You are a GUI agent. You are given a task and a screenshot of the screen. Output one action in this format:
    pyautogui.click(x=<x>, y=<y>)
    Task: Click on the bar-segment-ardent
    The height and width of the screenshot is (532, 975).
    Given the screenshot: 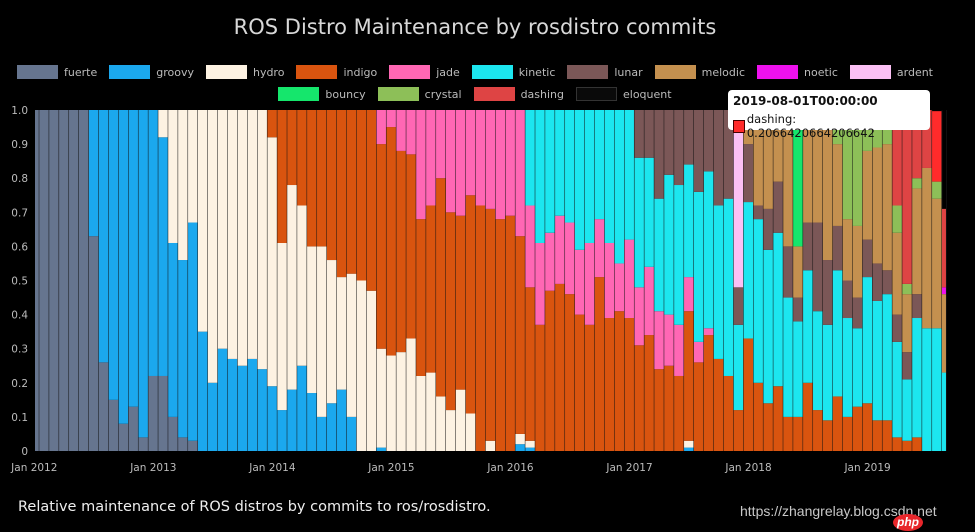 What is the action you would take?
    pyautogui.click(x=738, y=199)
    